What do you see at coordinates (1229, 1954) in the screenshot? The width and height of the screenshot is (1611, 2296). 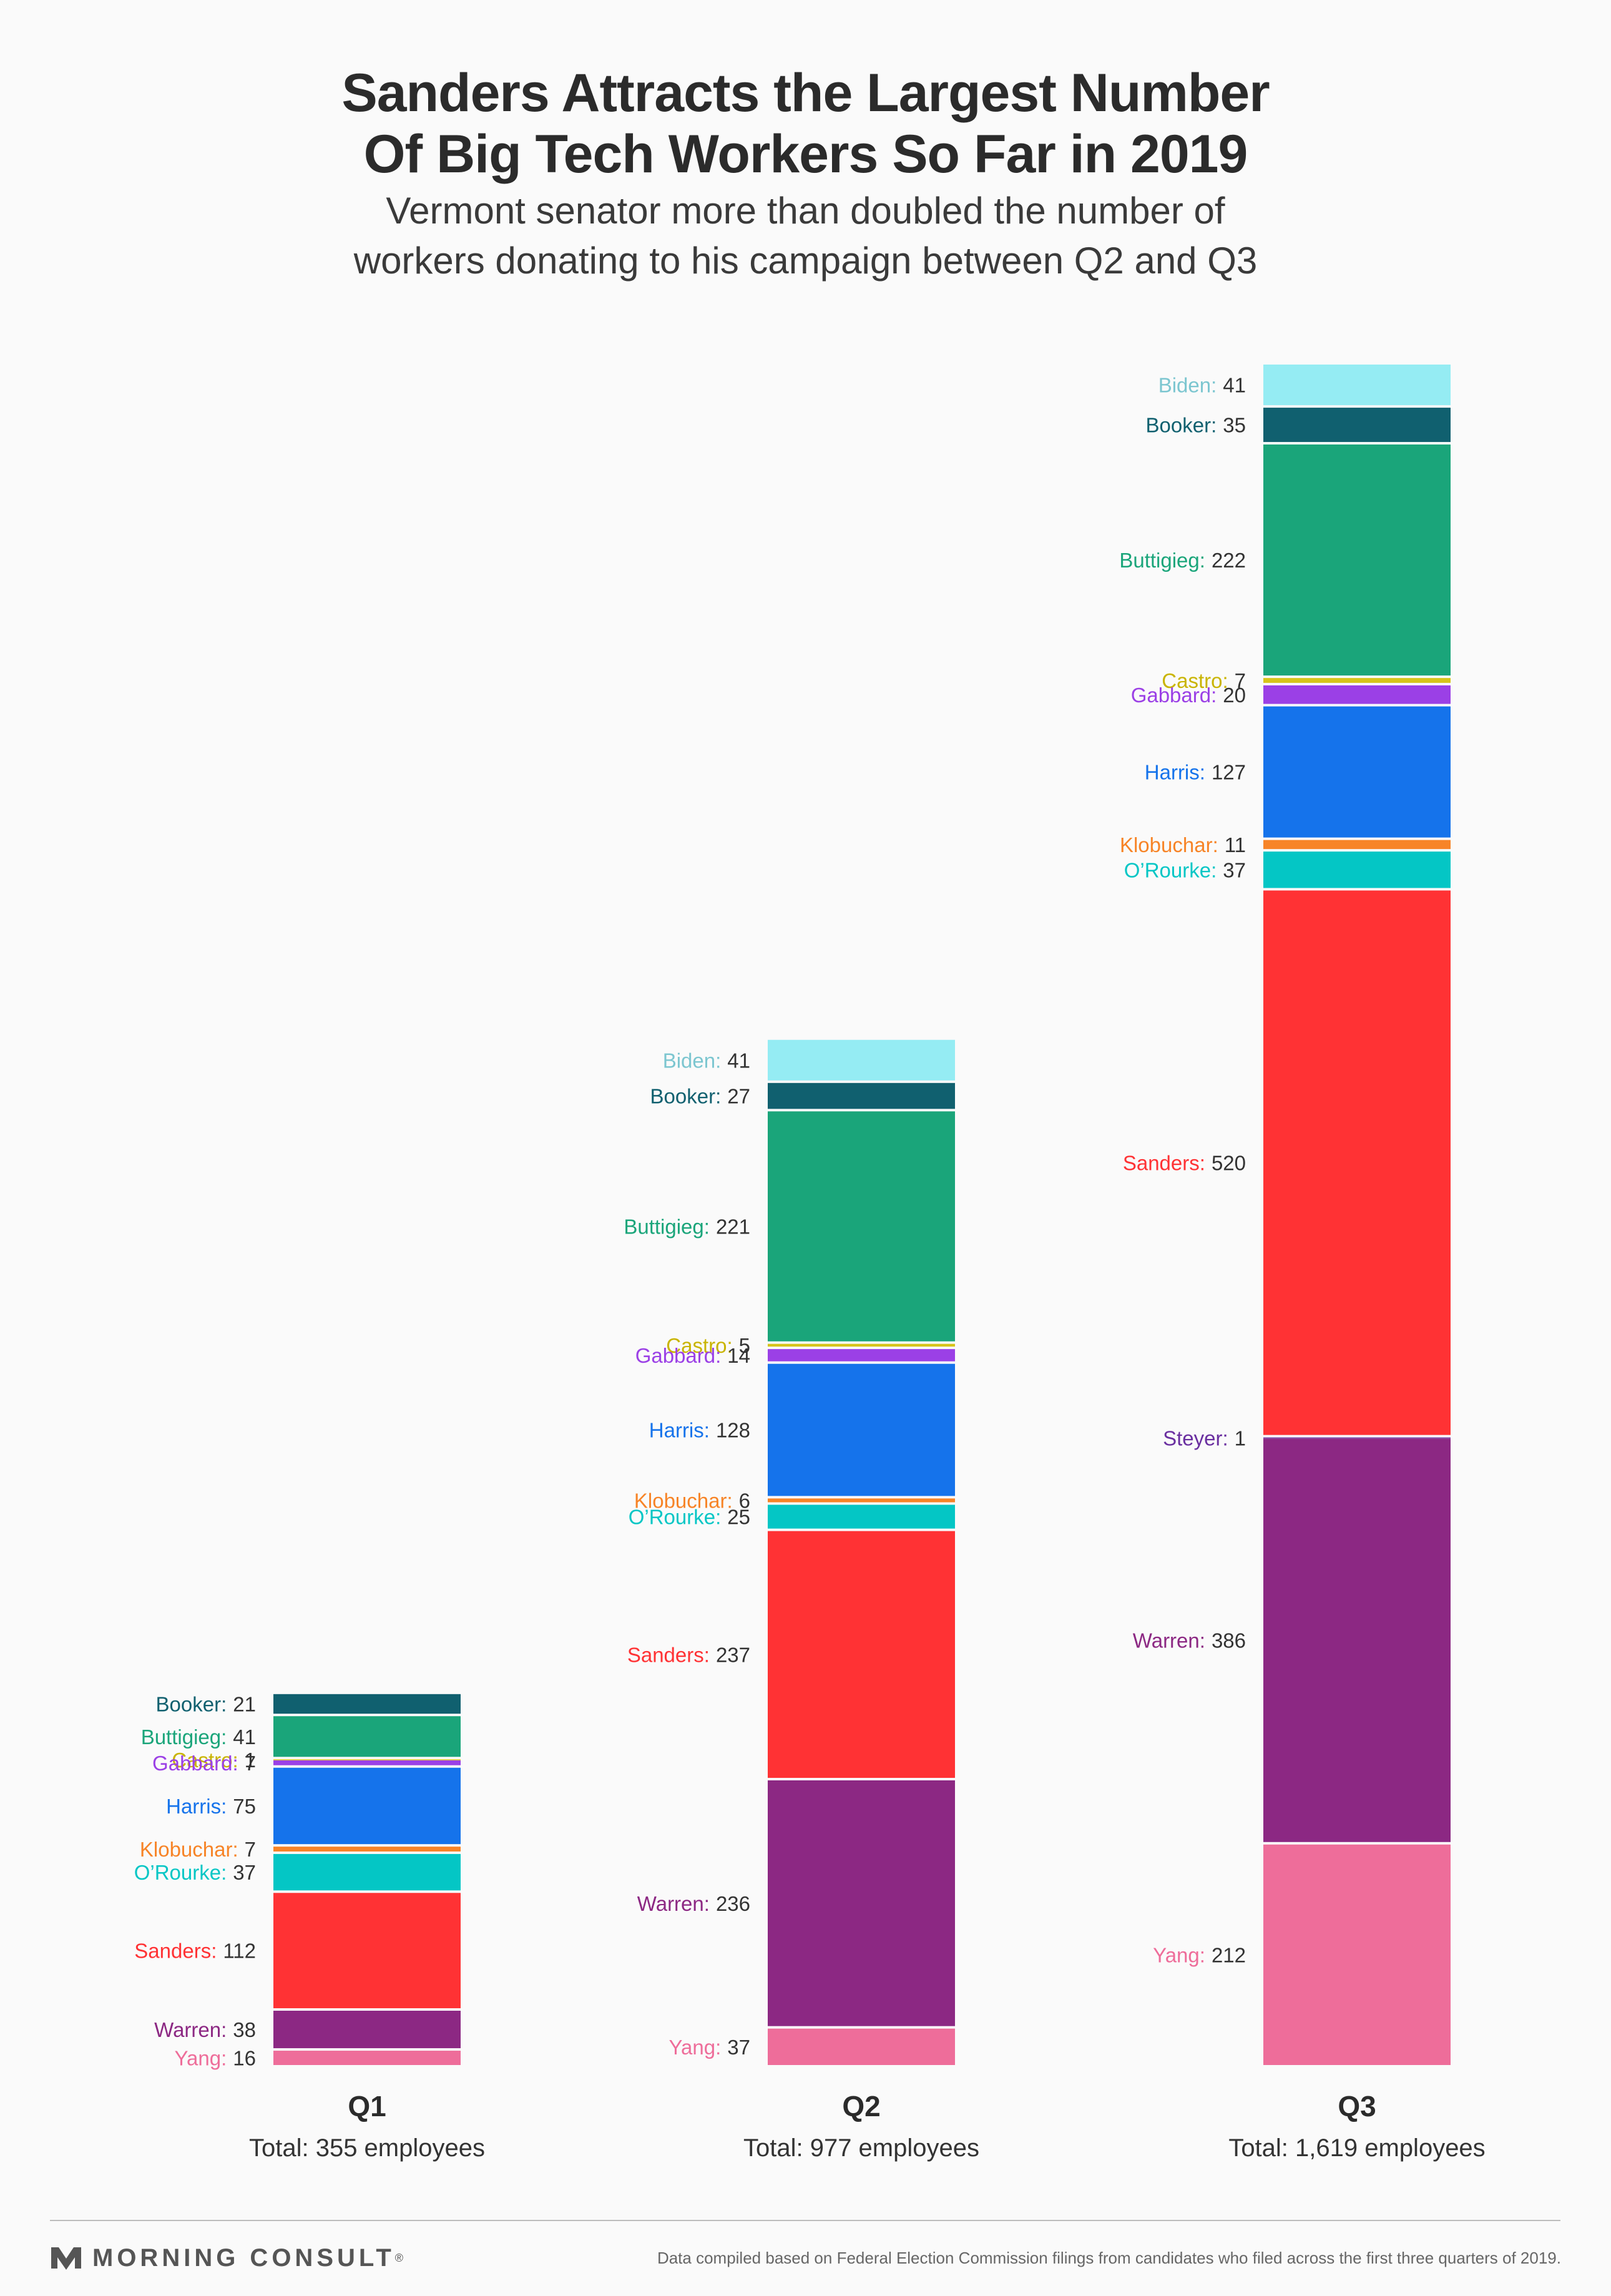 I see `segment-label-value: 212` at bounding box center [1229, 1954].